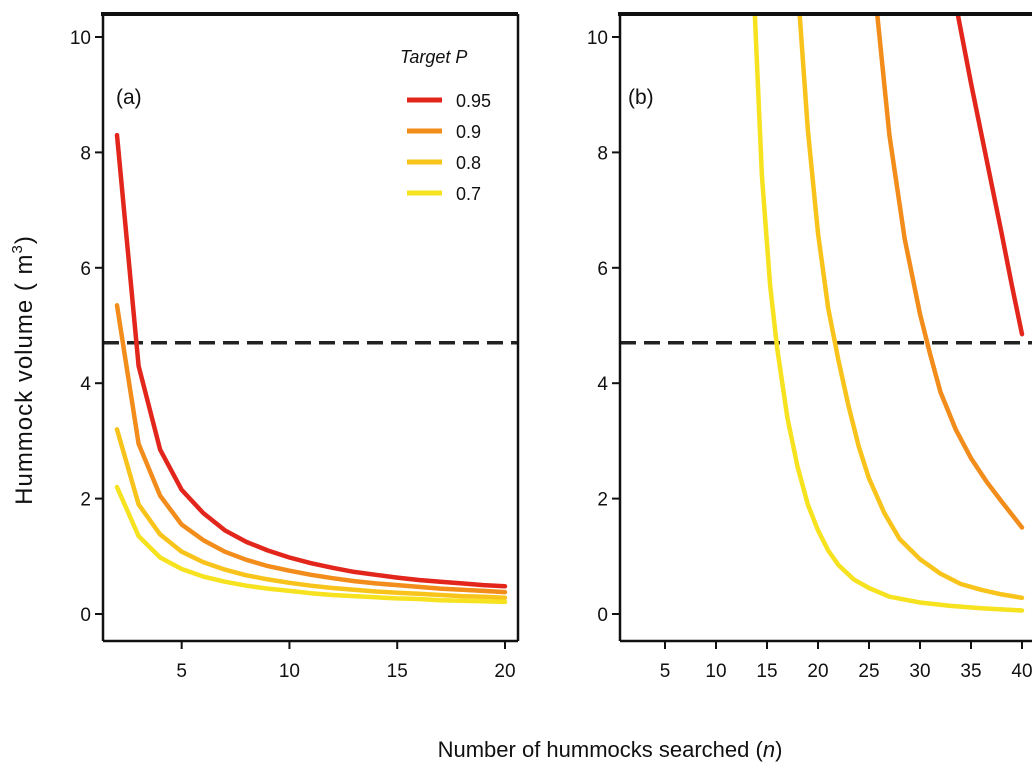 The width and height of the screenshot is (1032, 770). I want to click on panel-a-y-tick-label: 10, so click(80, 38).